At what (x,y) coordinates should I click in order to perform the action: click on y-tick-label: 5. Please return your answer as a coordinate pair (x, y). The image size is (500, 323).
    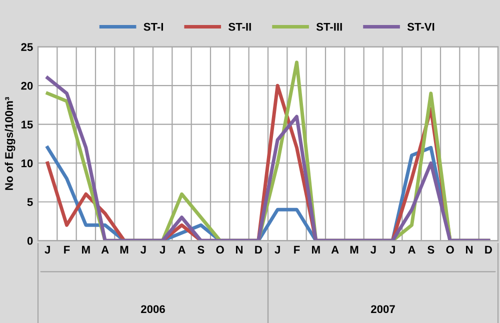
    Looking at the image, I should click on (30, 202).